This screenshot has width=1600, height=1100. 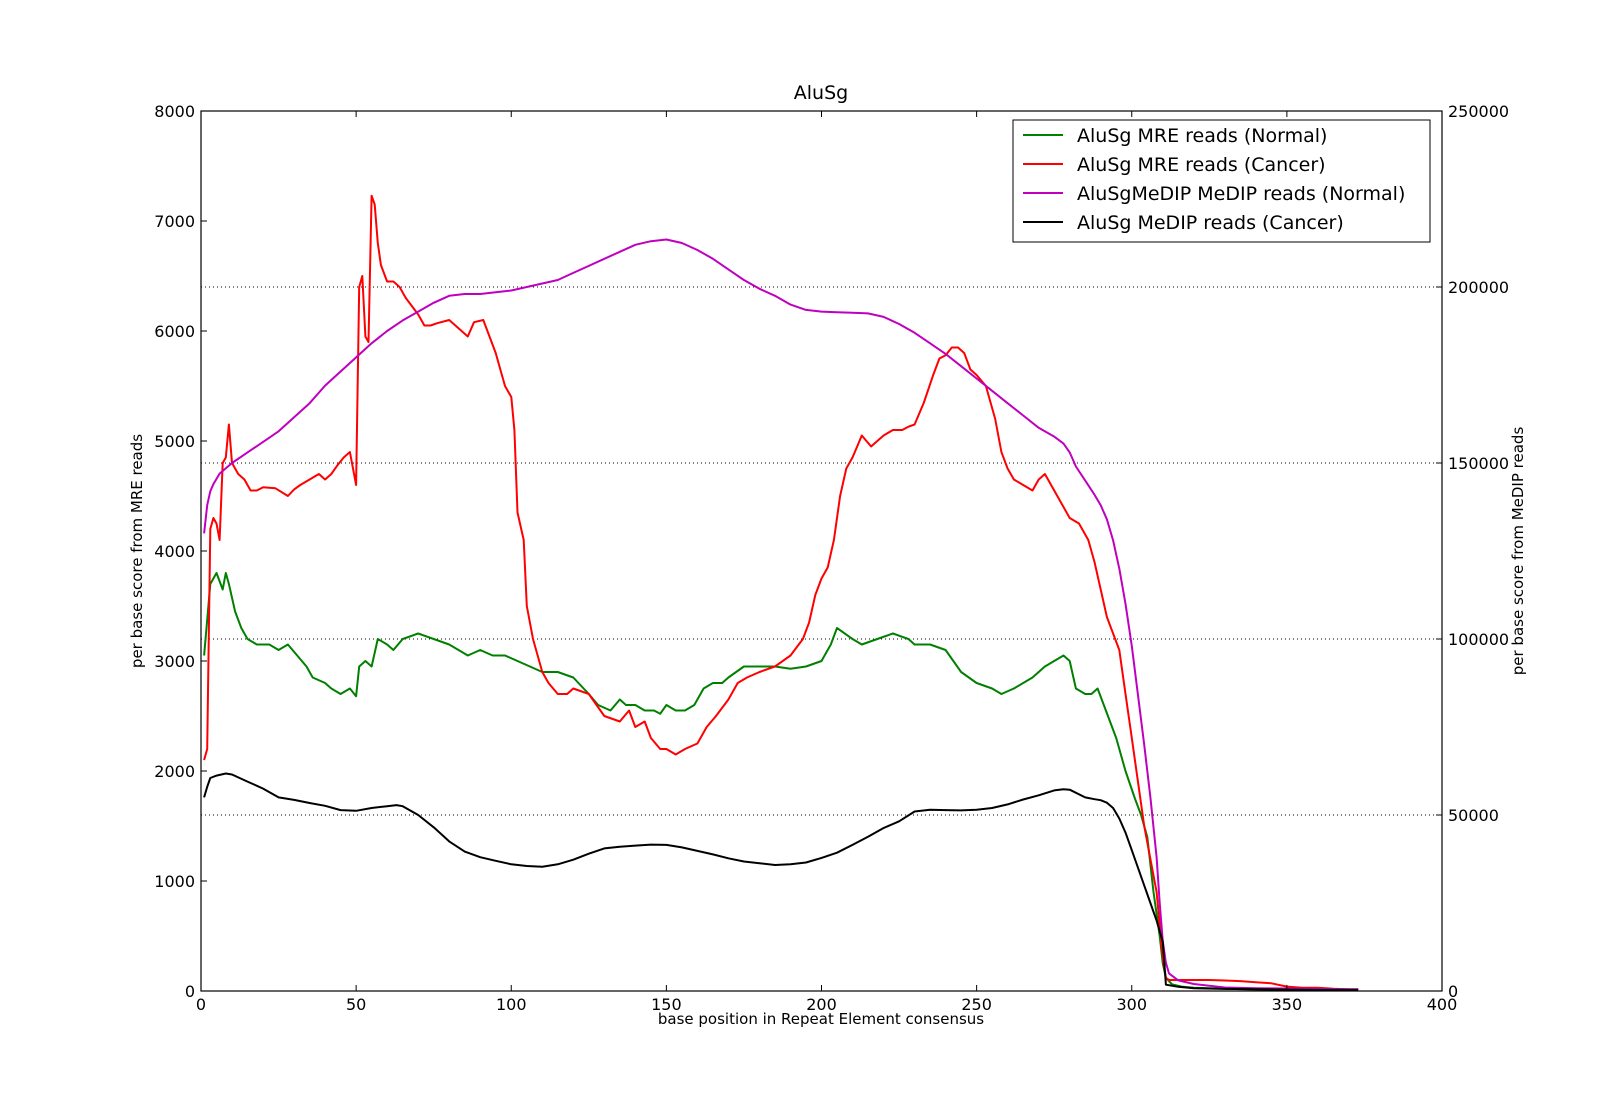 I want to click on y-tick-label: 0, so click(x=190, y=991).